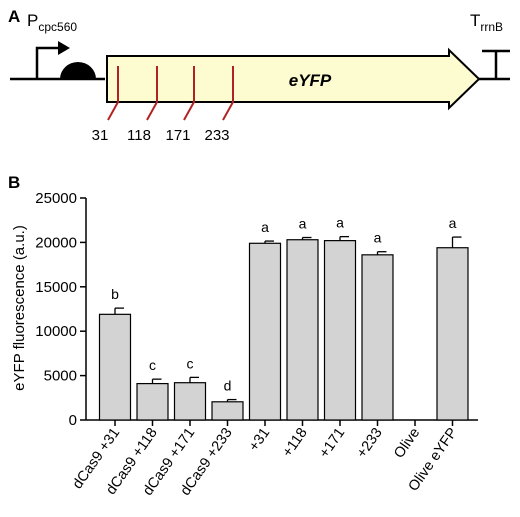 The width and height of the screenshot is (520, 517). What do you see at coordinates (115, 294) in the screenshot?
I see `significance-label: b` at bounding box center [115, 294].